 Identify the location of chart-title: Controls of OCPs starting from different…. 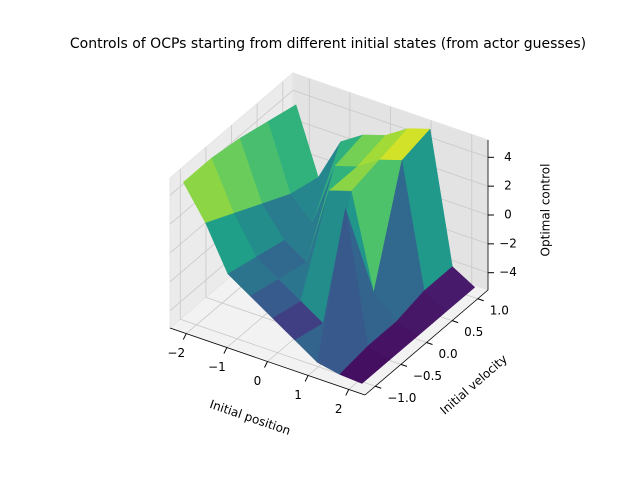
(328, 44).